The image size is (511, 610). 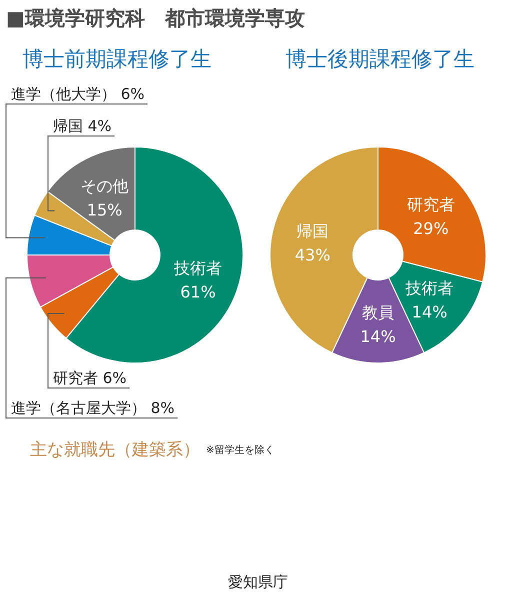 What do you see at coordinates (378, 312) in the screenshot?
I see `slice-label: 教員` at bounding box center [378, 312].